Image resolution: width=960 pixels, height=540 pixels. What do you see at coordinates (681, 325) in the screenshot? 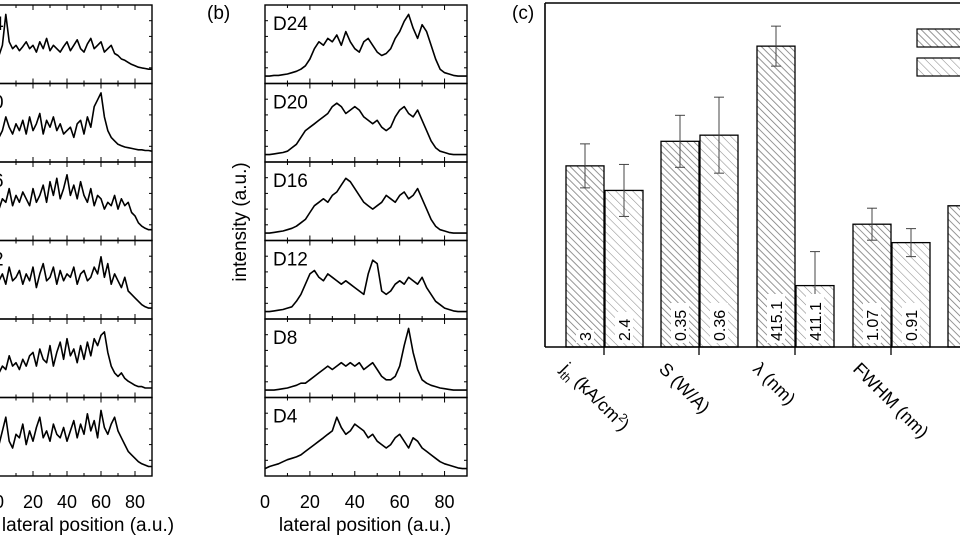
I see `bar-value-label: 0.35` at bounding box center [681, 325].